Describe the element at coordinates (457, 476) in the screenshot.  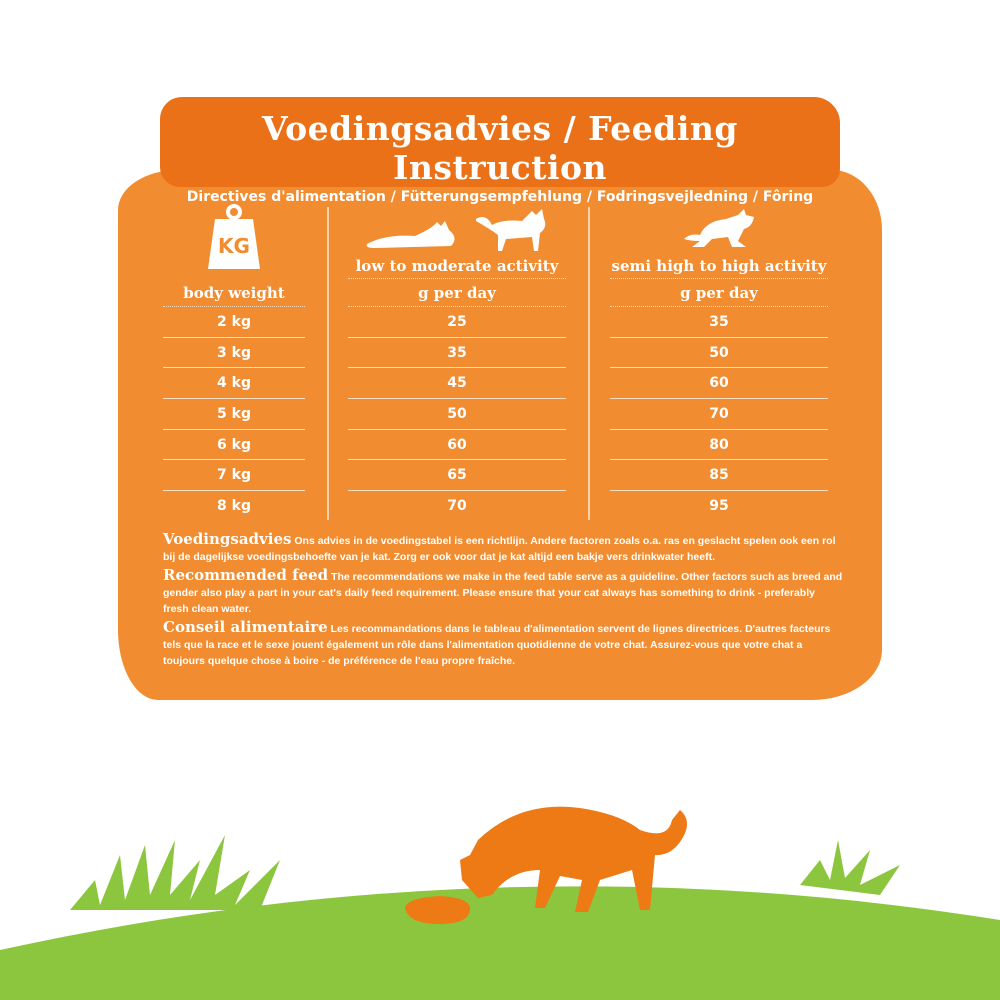
I see `table-cell: 65` at that location.